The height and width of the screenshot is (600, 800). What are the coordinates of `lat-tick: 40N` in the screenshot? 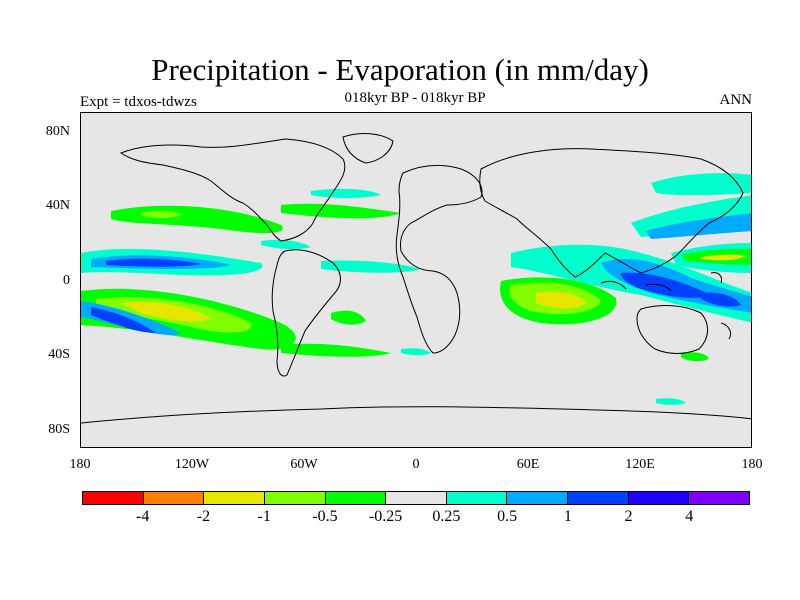 It's located at (57, 205).